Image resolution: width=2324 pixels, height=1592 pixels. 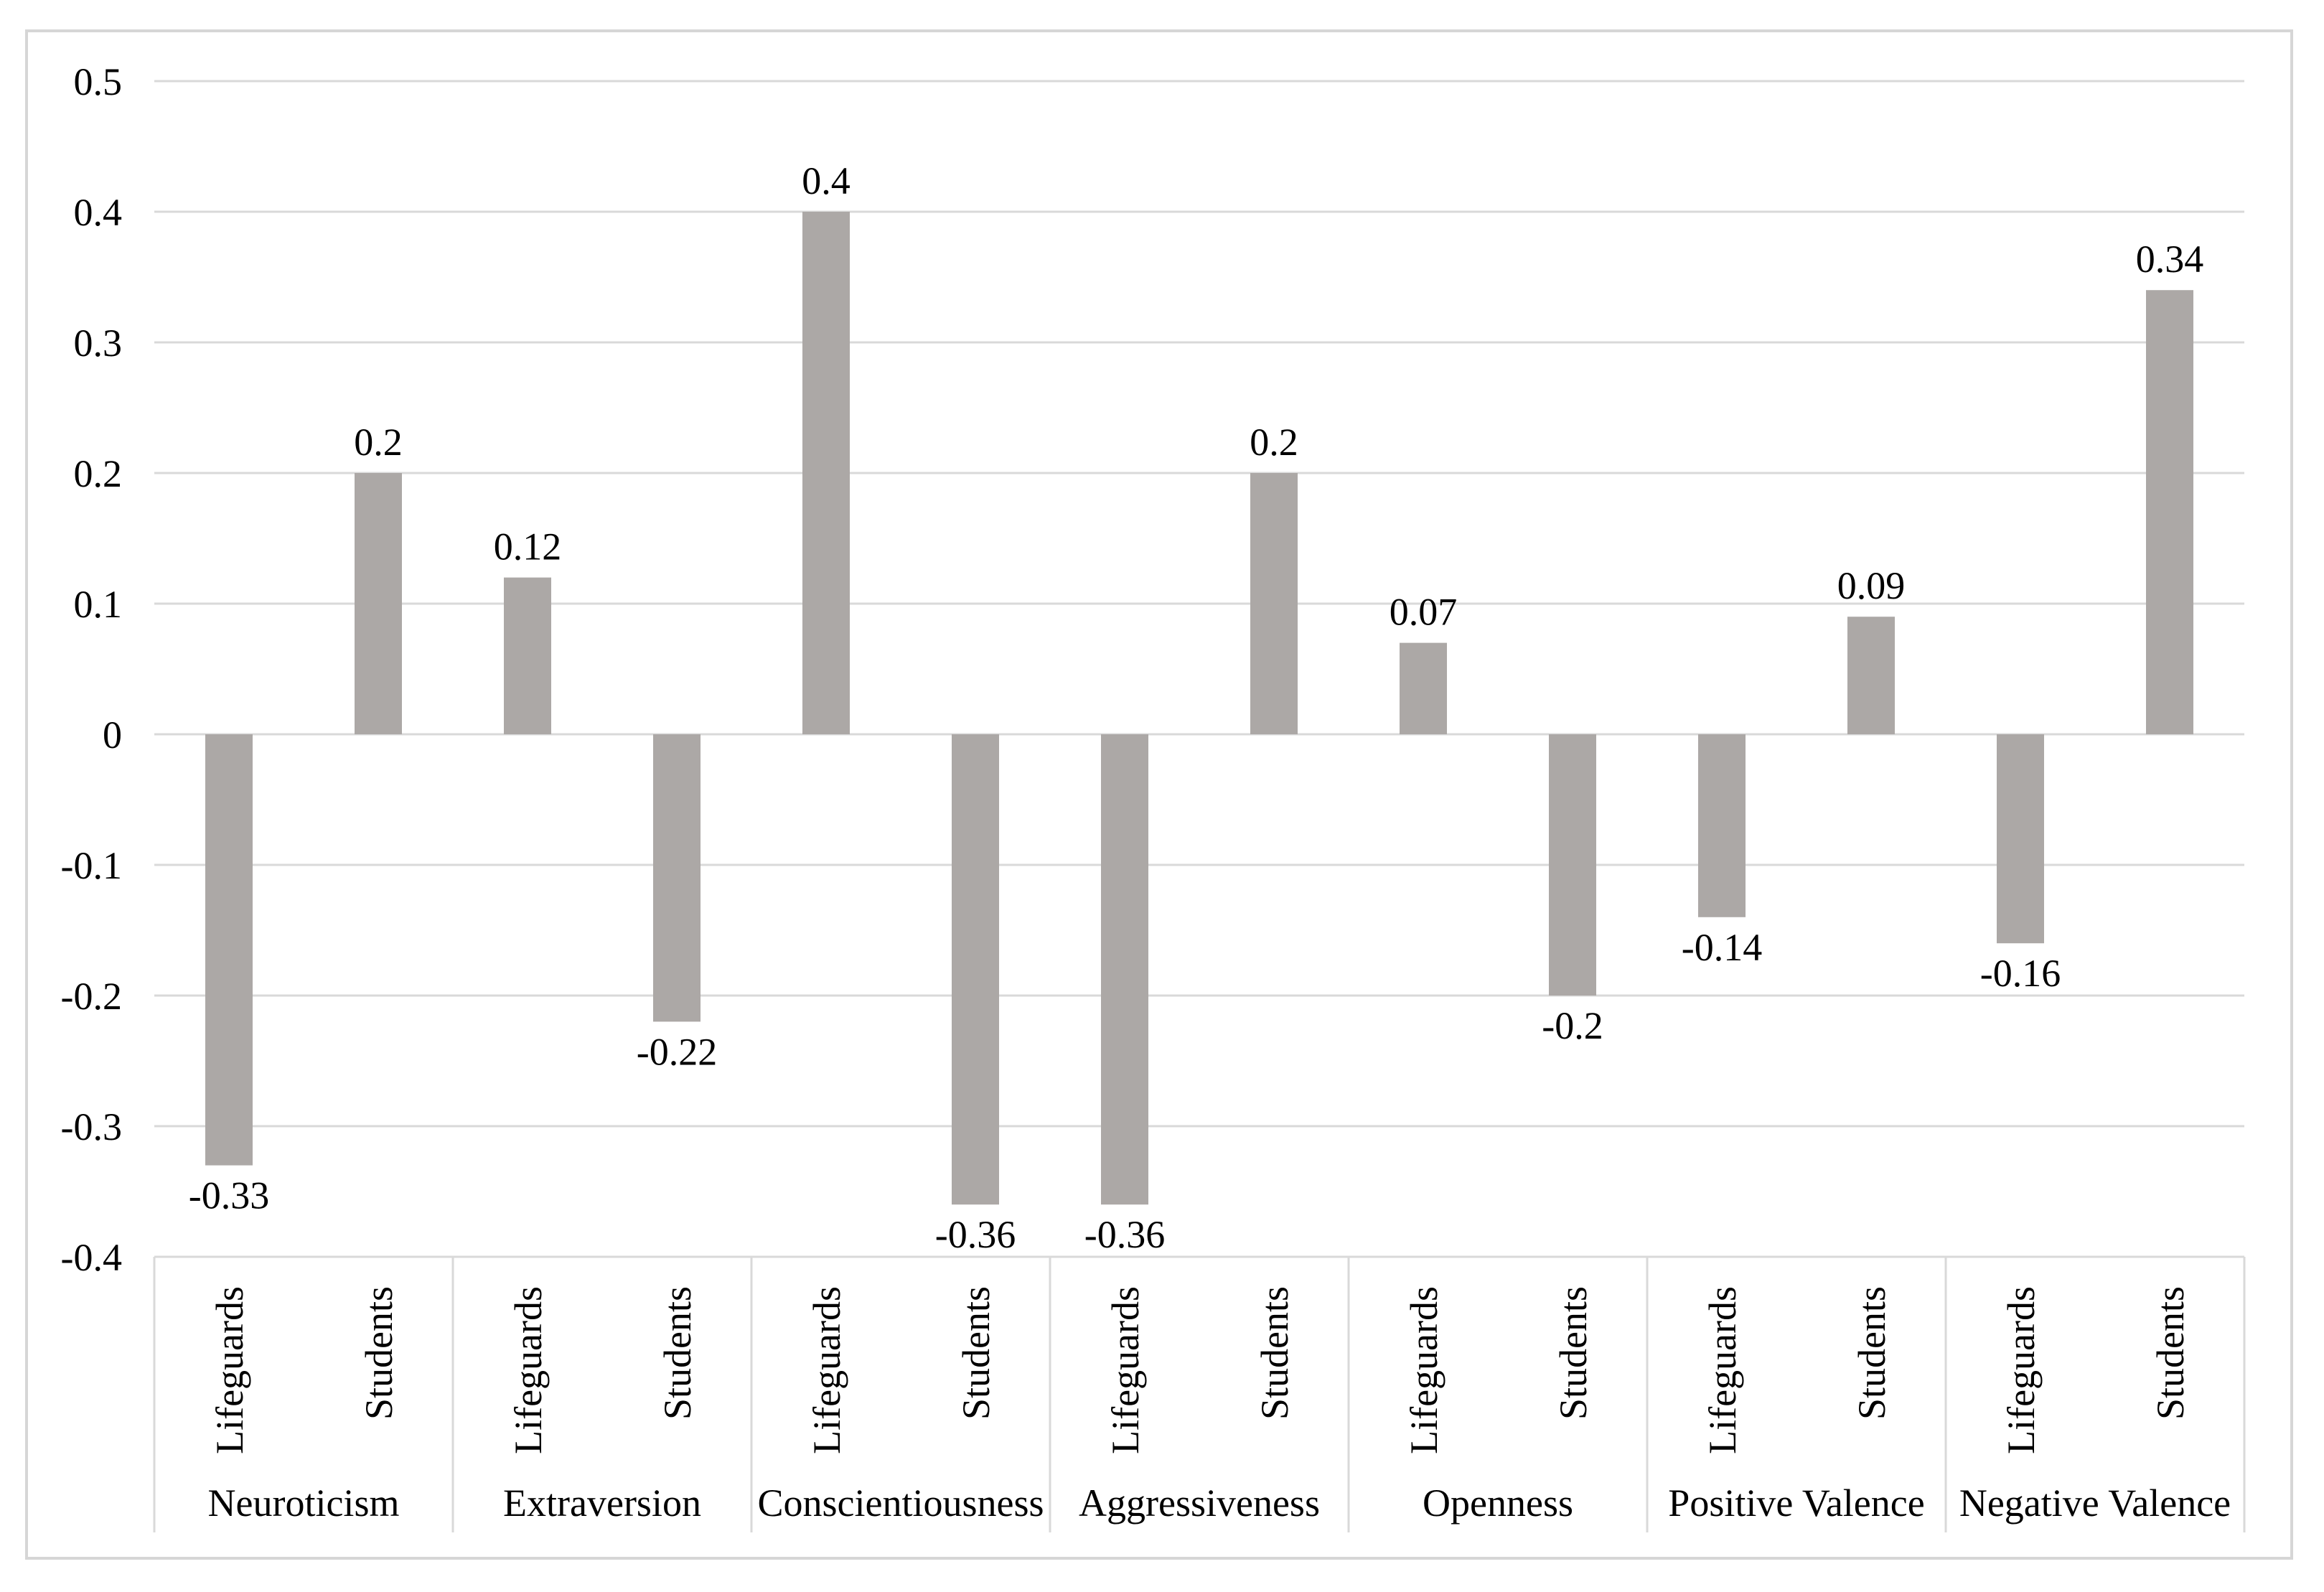 What do you see at coordinates (229, 1195) in the screenshot?
I see `bar-value-label: -0.33` at bounding box center [229, 1195].